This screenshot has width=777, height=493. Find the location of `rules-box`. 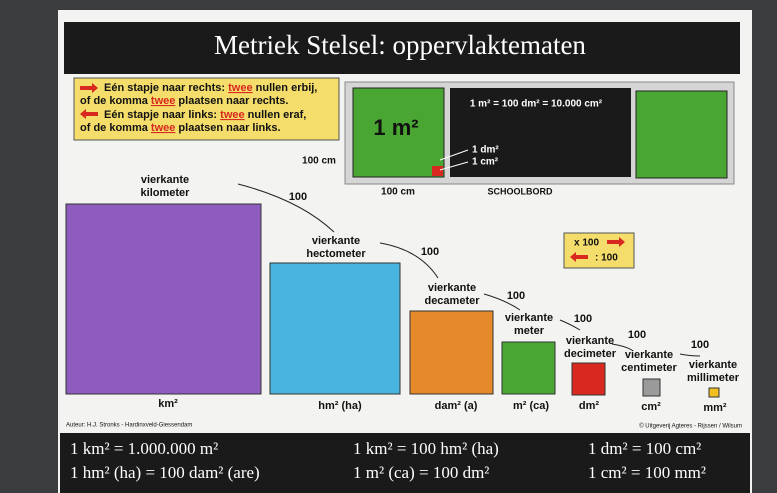

rules-box is located at coordinates (206, 109).